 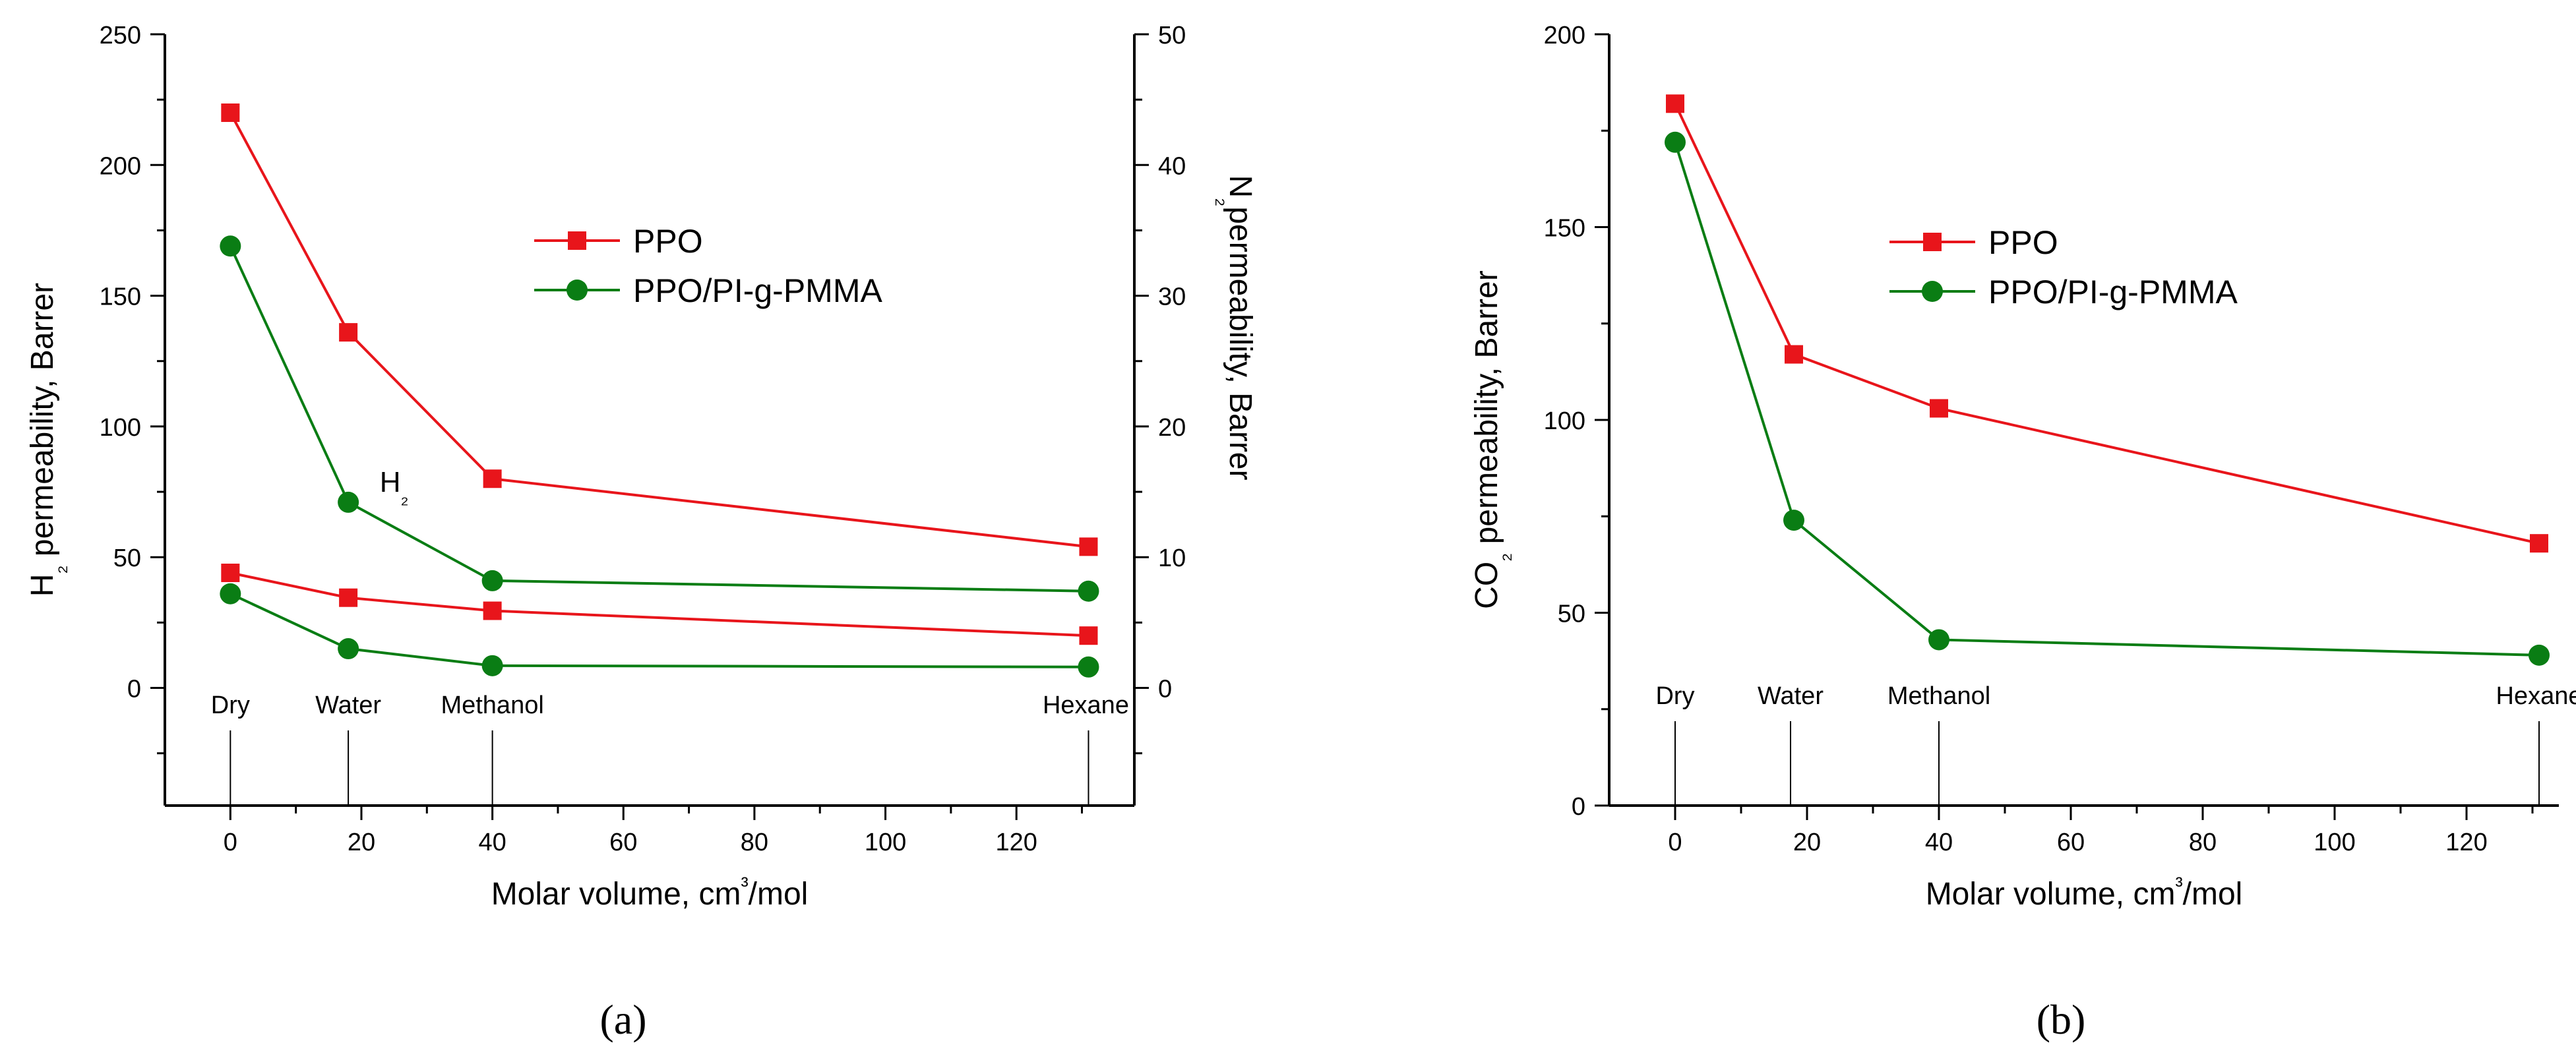 What do you see at coordinates (120, 35) in the screenshot?
I see `y-tick-label-left: 250` at bounding box center [120, 35].